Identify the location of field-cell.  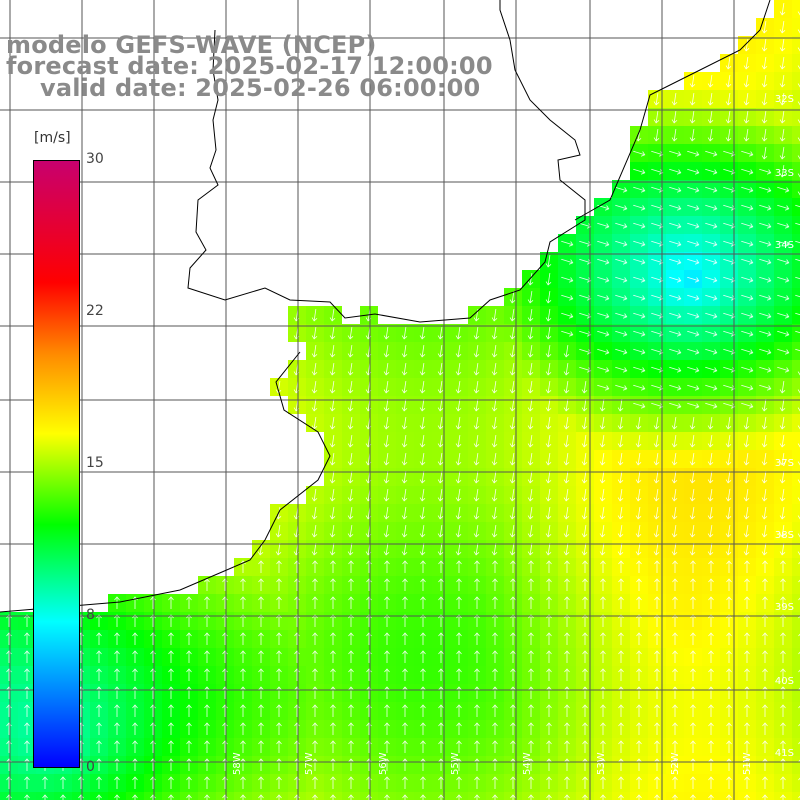
(796, 369).